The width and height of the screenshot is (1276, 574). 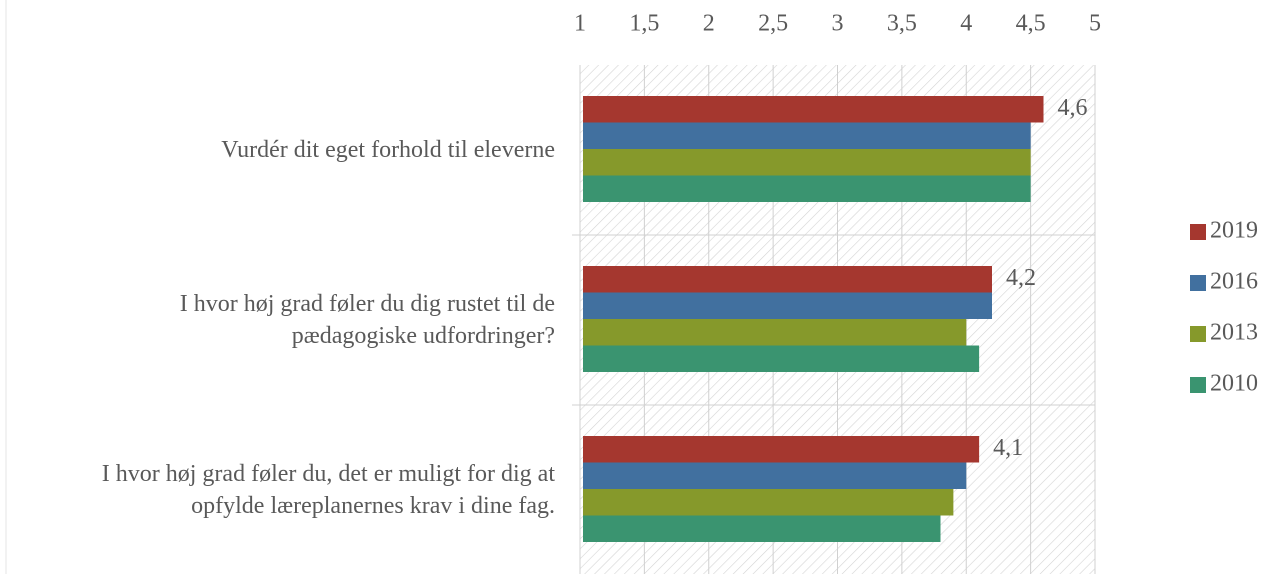 What do you see at coordinates (1095, 24) in the screenshot?
I see `x-tick-label: 5` at bounding box center [1095, 24].